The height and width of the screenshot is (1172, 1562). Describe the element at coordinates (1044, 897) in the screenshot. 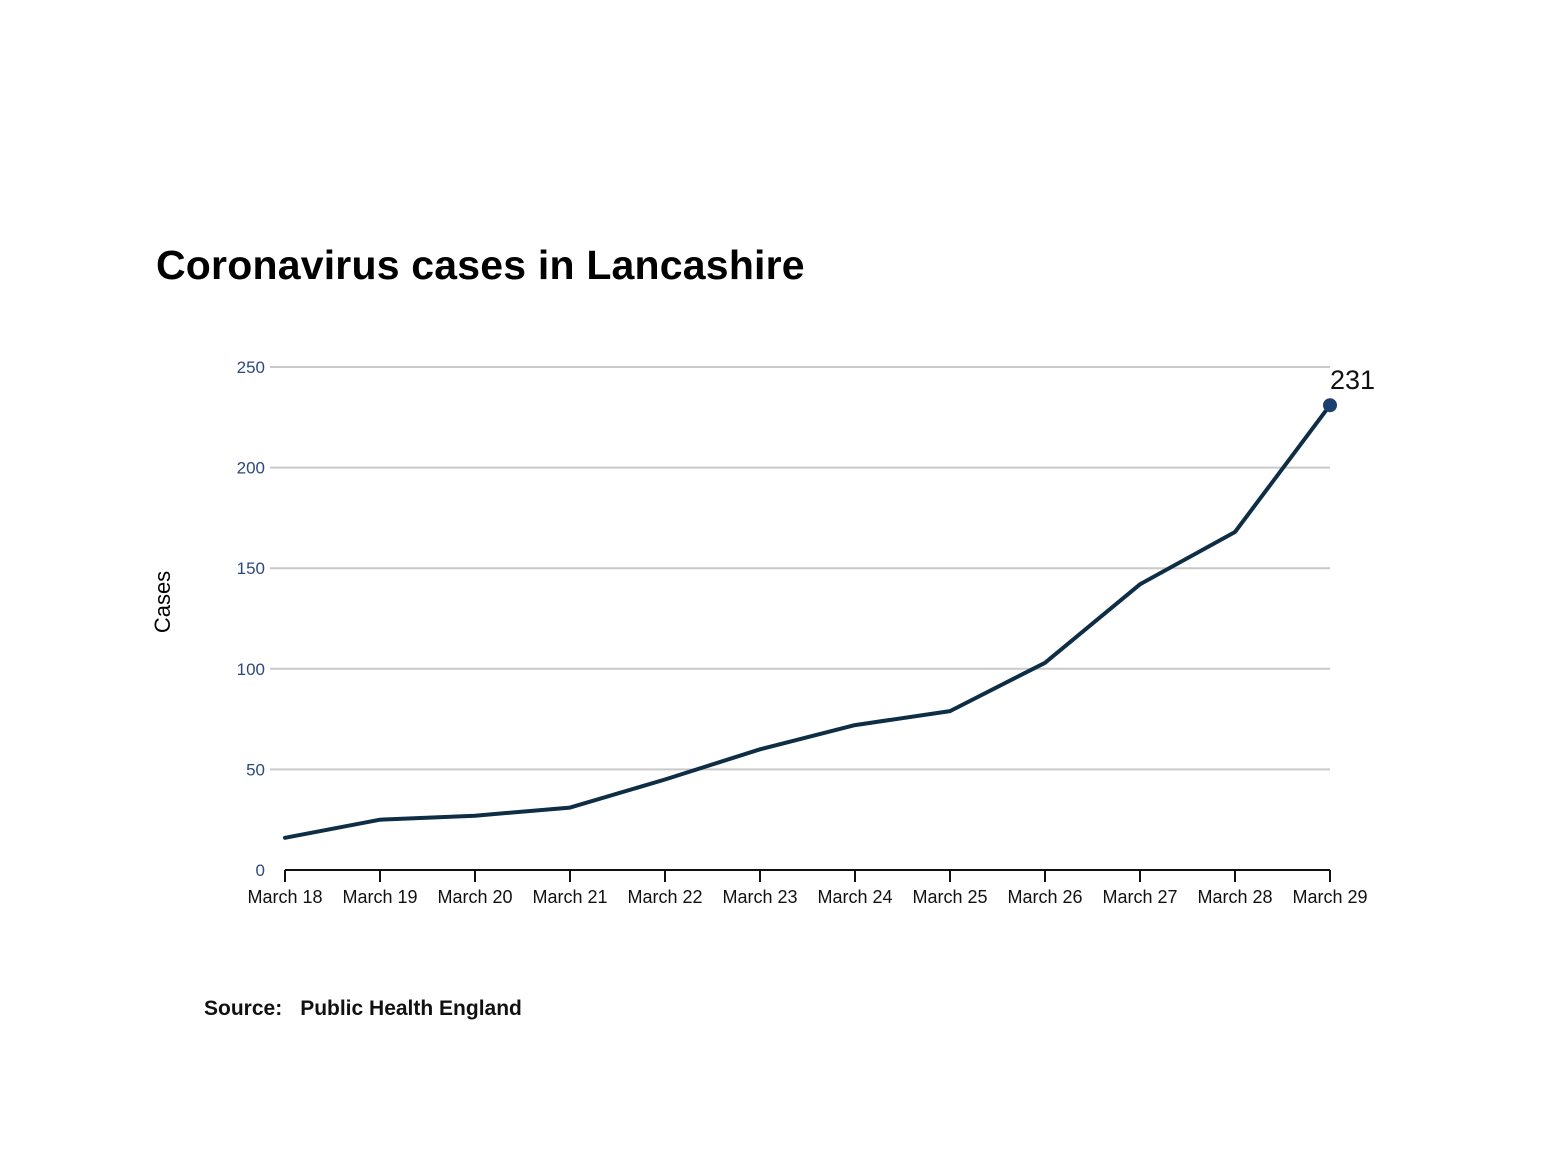

I see `x-tick-label: March 26` at that location.